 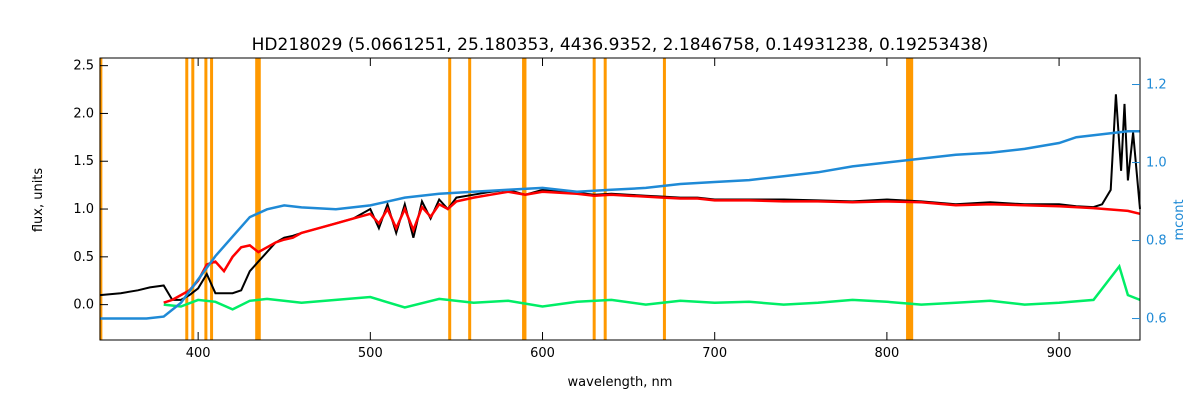 What do you see at coordinates (83, 257) in the screenshot?
I see `y-tick-label: 0.5` at bounding box center [83, 257].